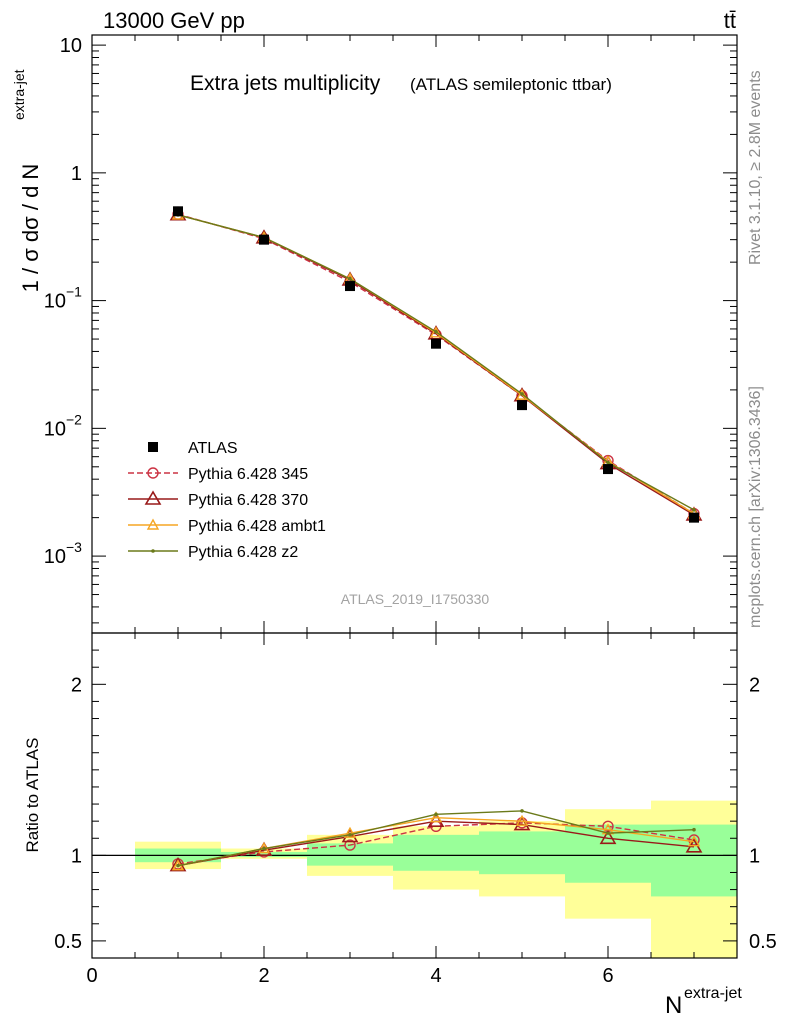  Describe the element at coordinates (74, 547) in the screenshot. I see `y-tick-exponent: −3` at that location.